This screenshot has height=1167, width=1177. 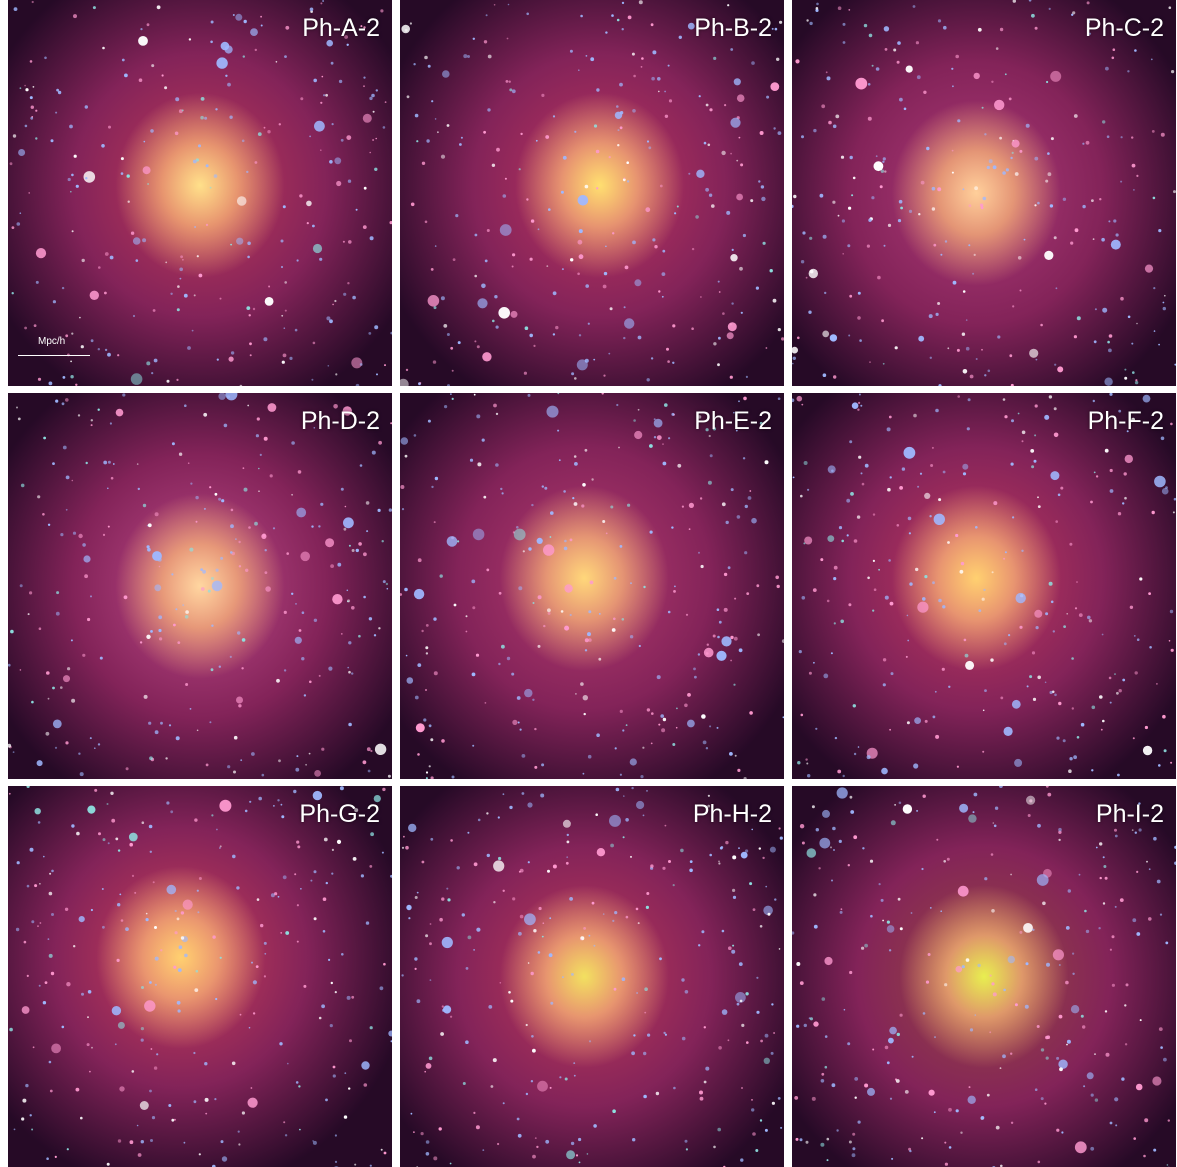 What do you see at coordinates (592, 586) in the screenshot?
I see `simulation-panel: Ph-E-2` at bounding box center [592, 586].